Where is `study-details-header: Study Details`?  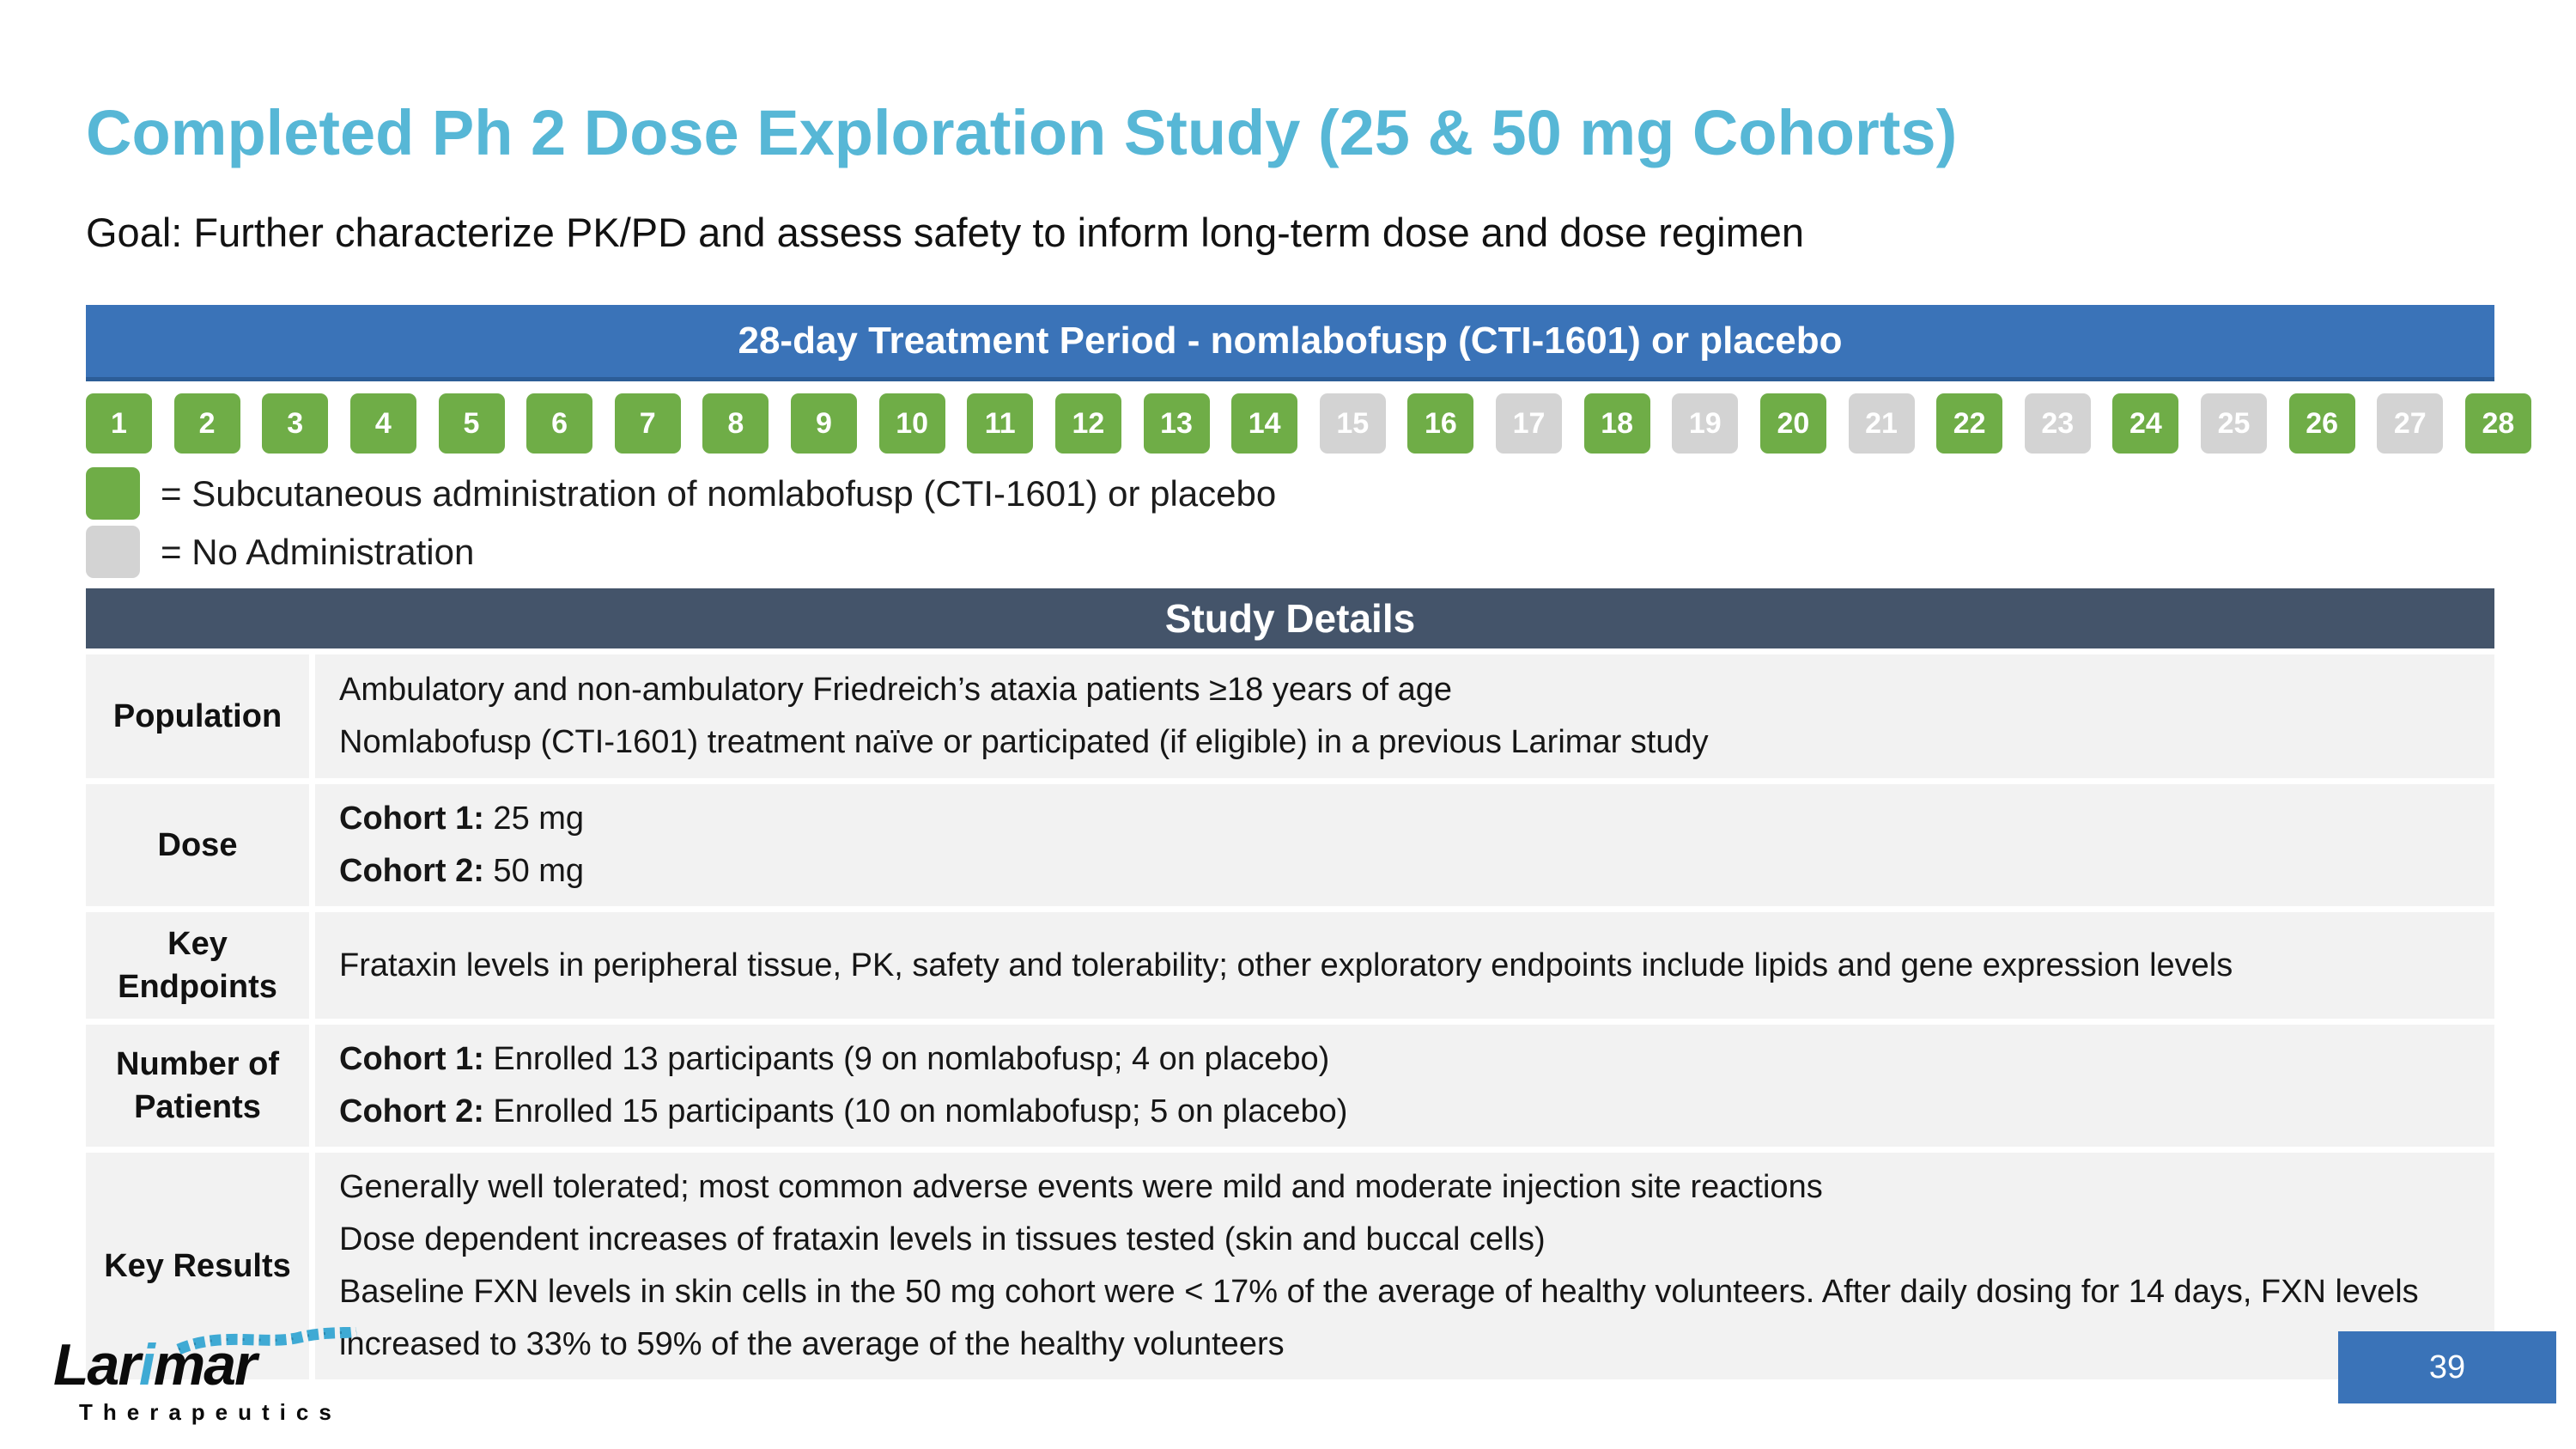 study-details-header: Study Details is located at coordinates (1290, 618).